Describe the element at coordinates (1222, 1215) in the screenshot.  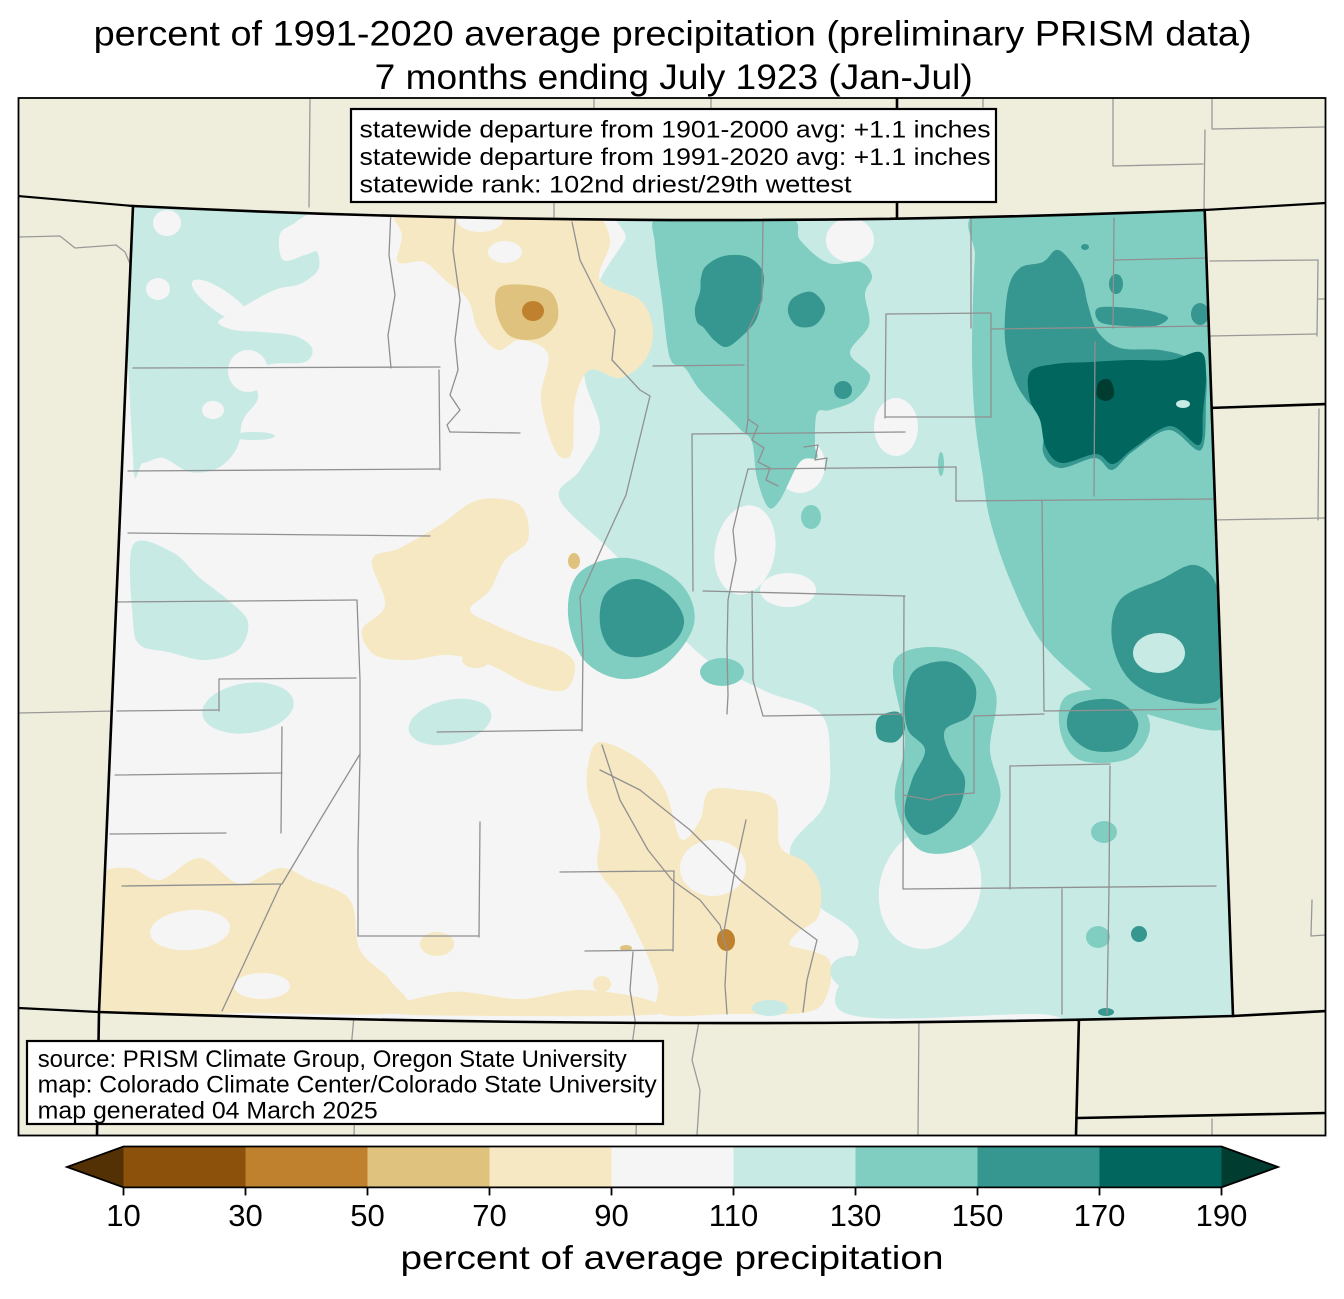
I see `svg-text: 190` at that location.